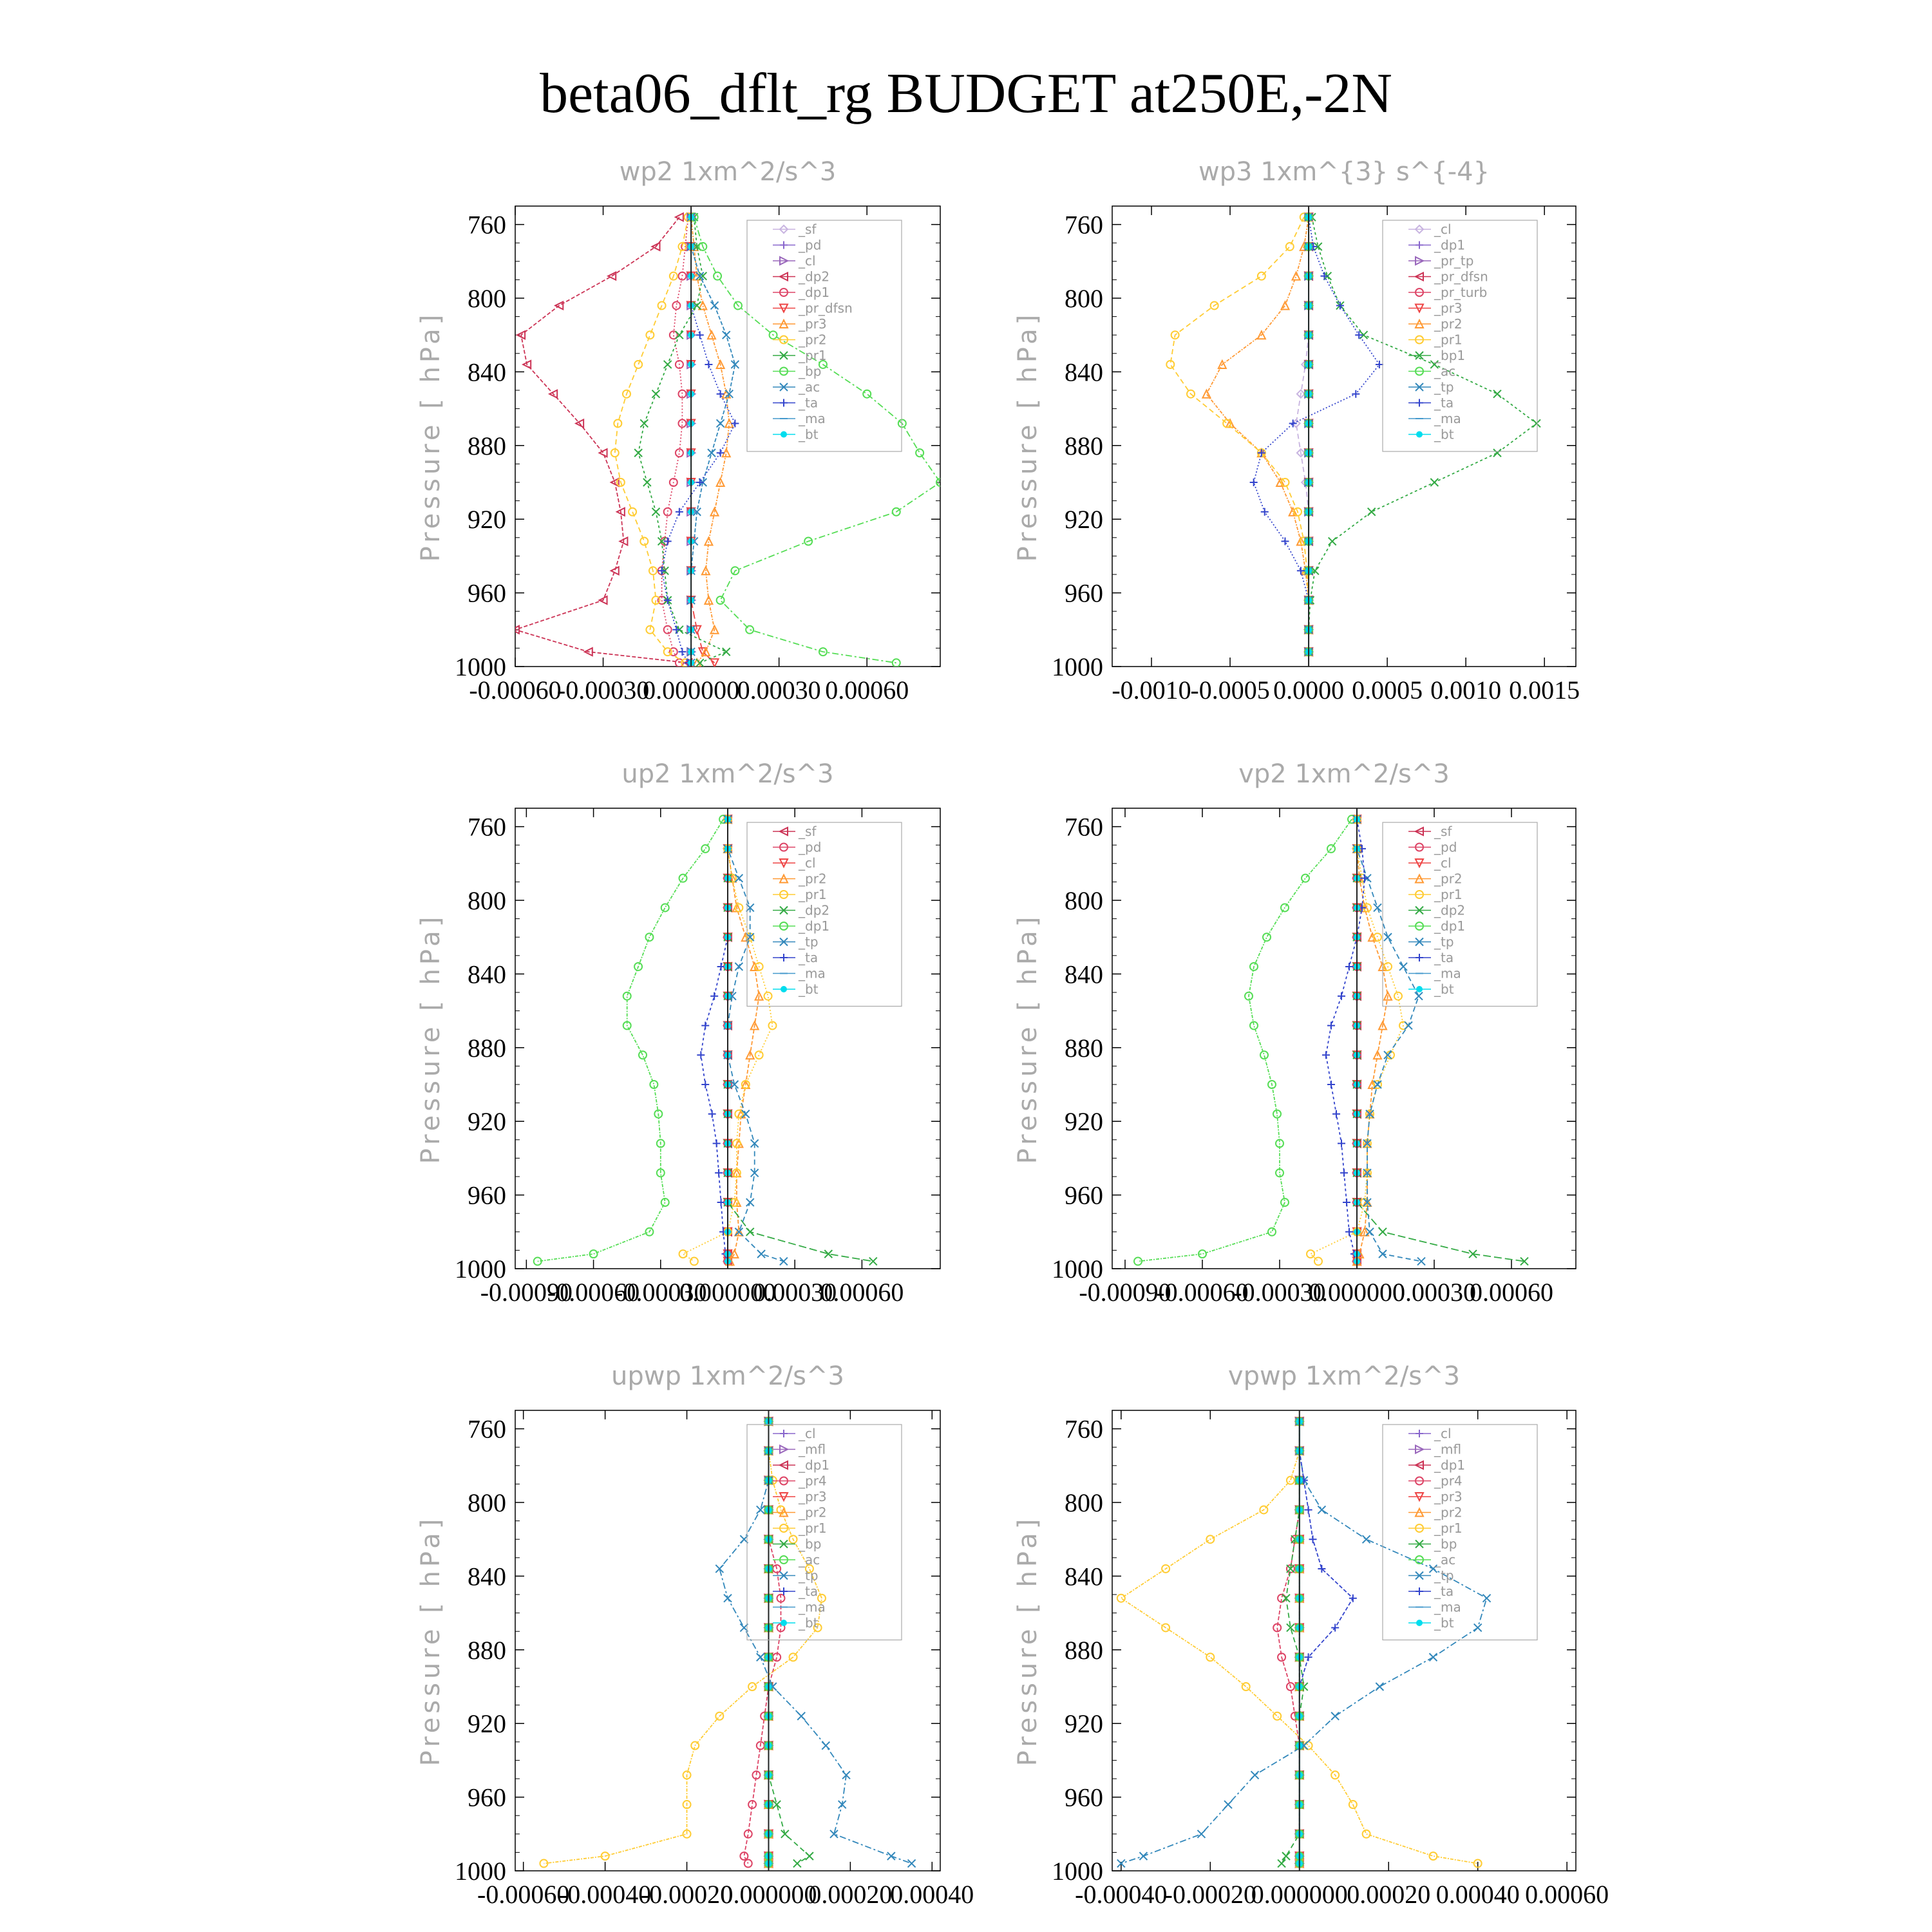  What do you see at coordinates (487, 1122) in the screenshot?
I see `y-tick-label: 920` at bounding box center [487, 1122].